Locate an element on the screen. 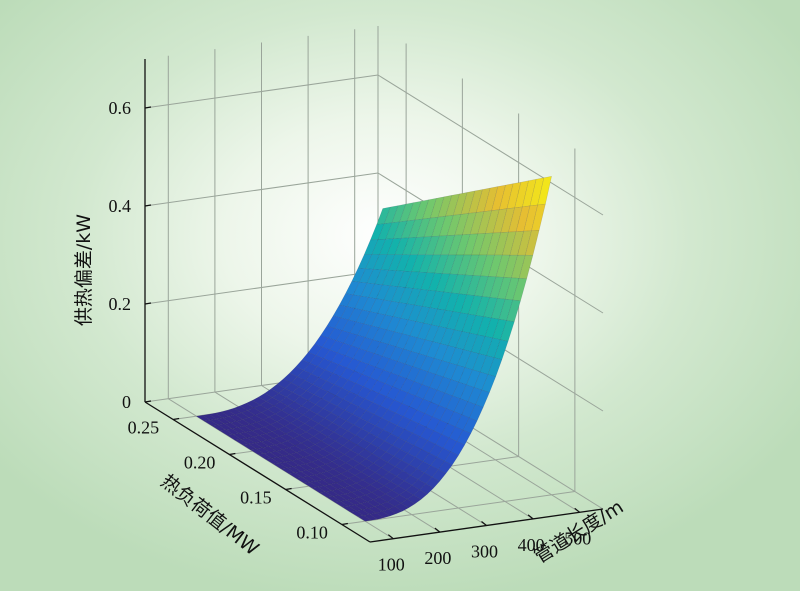 The width and height of the screenshot is (800, 591). z-axis-label: 供热偏差/kW is located at coordinates (84, 270).